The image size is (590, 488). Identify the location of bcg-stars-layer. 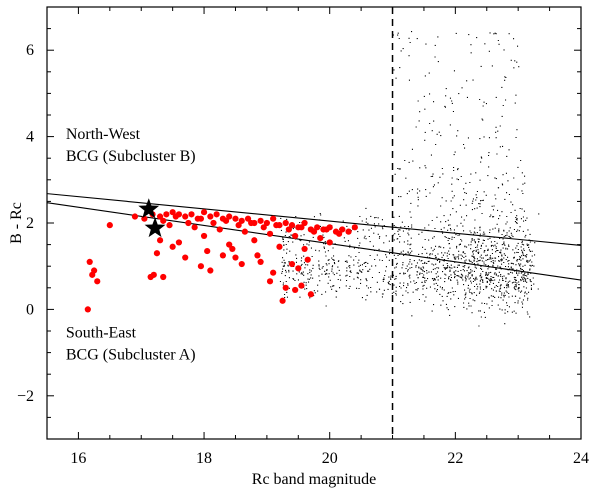
(152, 218).